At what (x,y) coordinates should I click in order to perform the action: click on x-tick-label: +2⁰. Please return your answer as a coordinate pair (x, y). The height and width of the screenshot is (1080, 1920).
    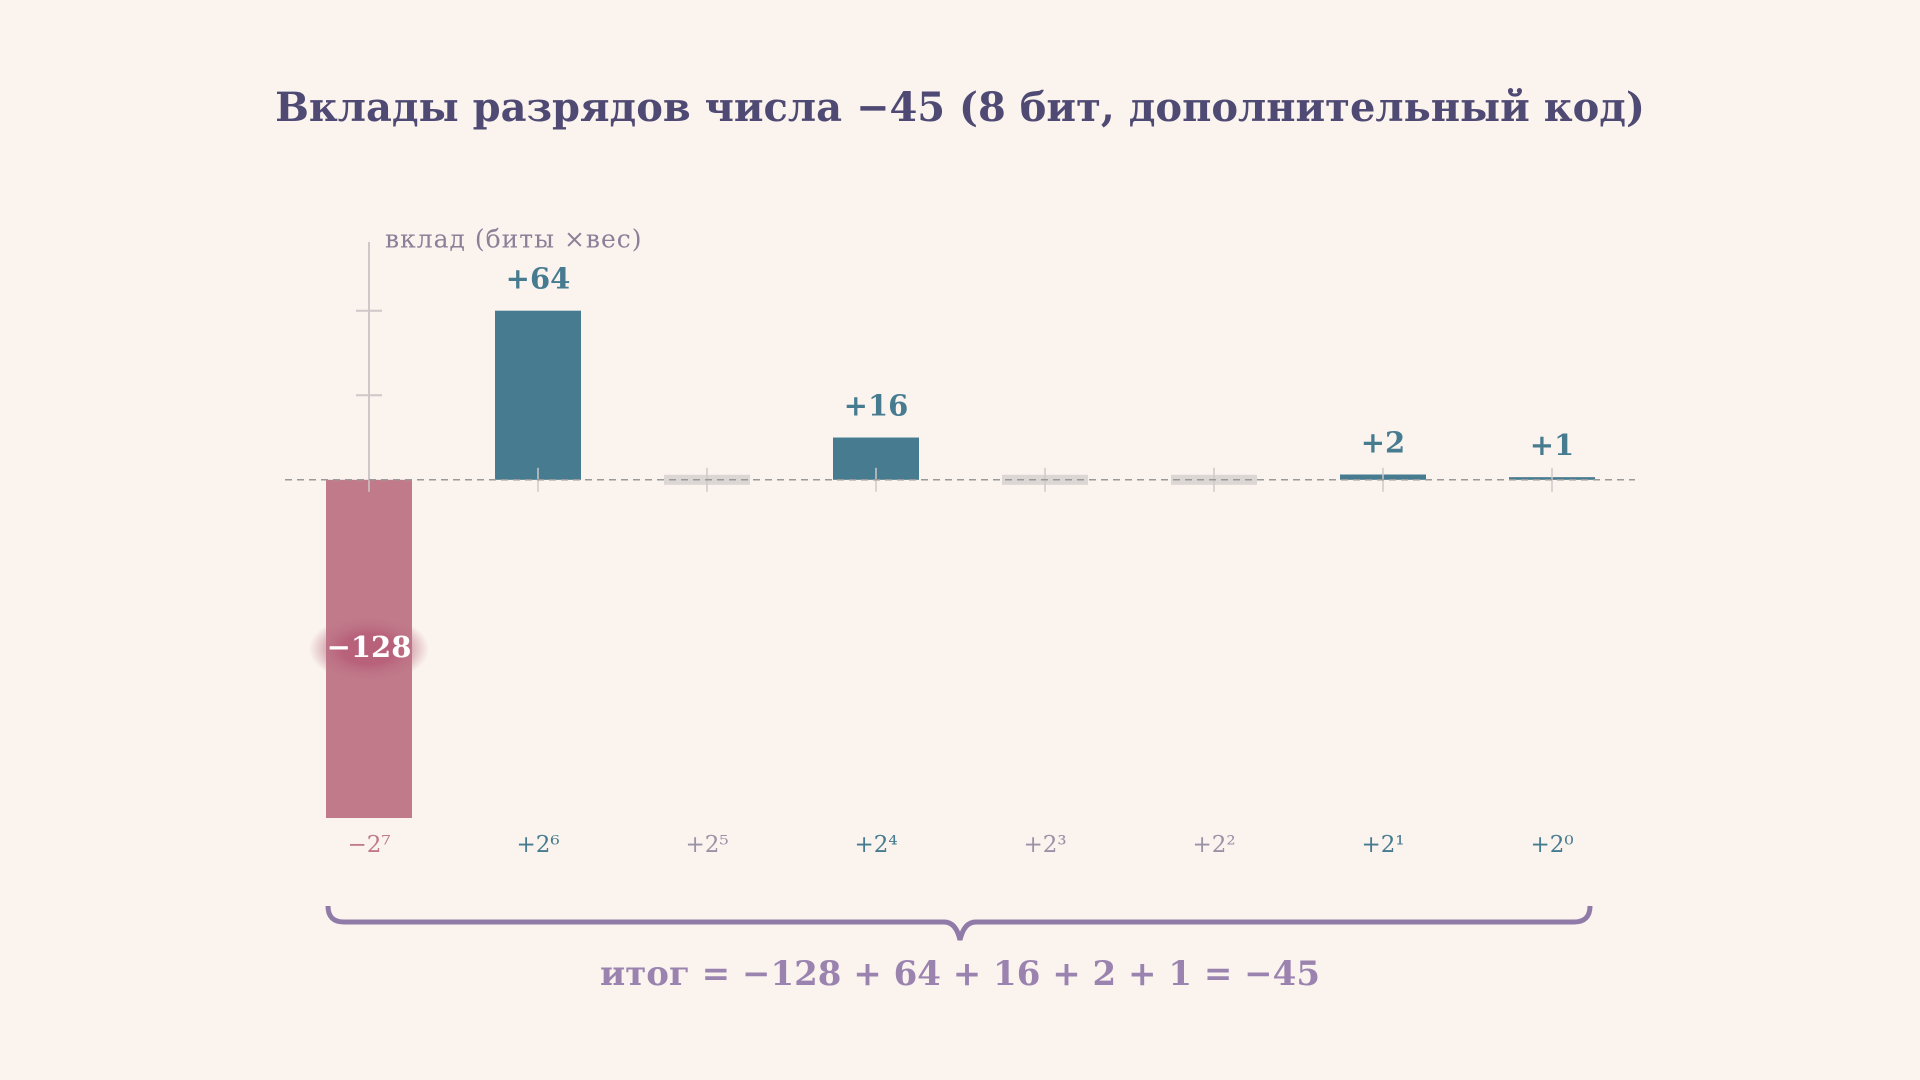
    Looking at the image, I should click on (1551, 845).